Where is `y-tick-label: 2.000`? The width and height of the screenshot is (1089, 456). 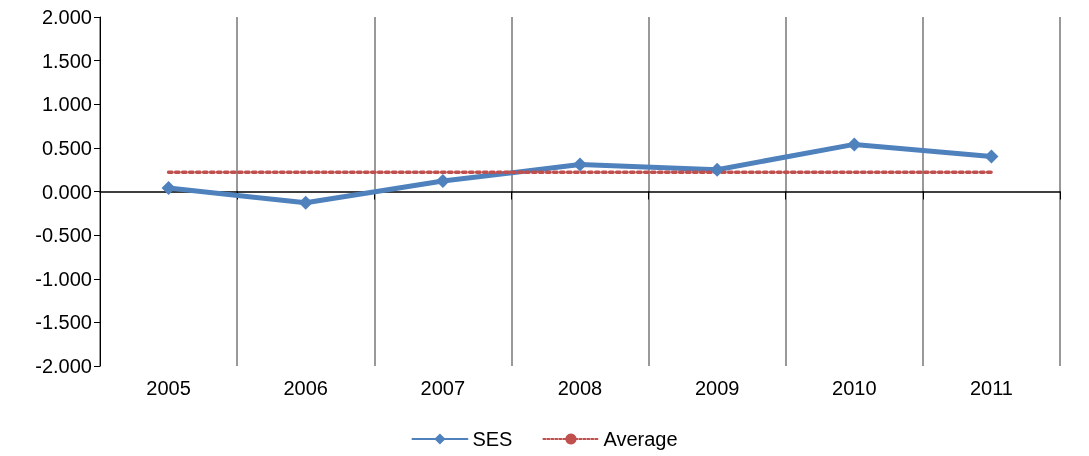 y-tick-label: 2.000 is located at coordinates (66, 17).